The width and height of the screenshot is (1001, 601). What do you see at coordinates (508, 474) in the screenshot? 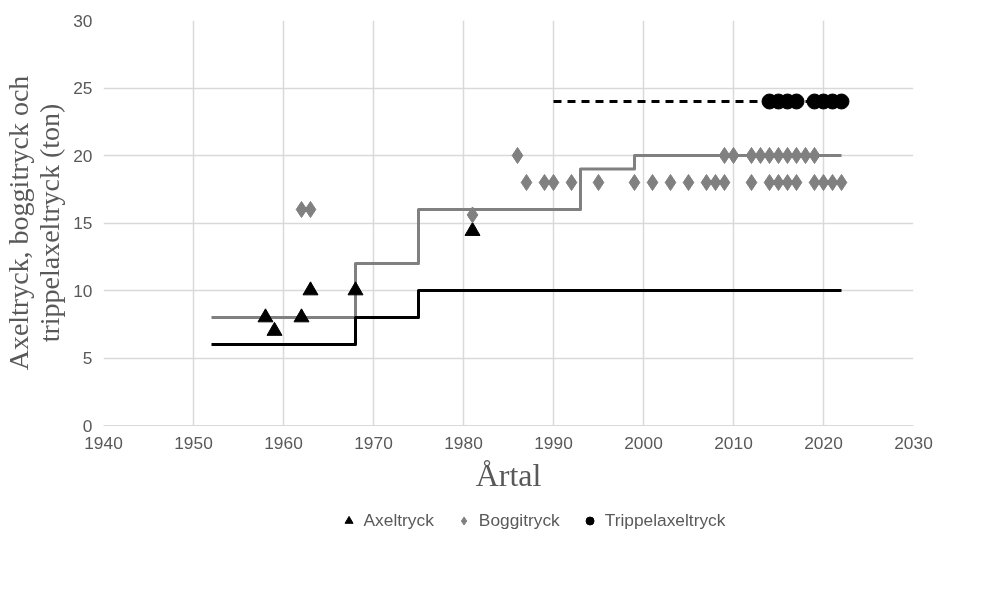
I see `x-axis-title: Årtal` at bounding box center [508, 474].